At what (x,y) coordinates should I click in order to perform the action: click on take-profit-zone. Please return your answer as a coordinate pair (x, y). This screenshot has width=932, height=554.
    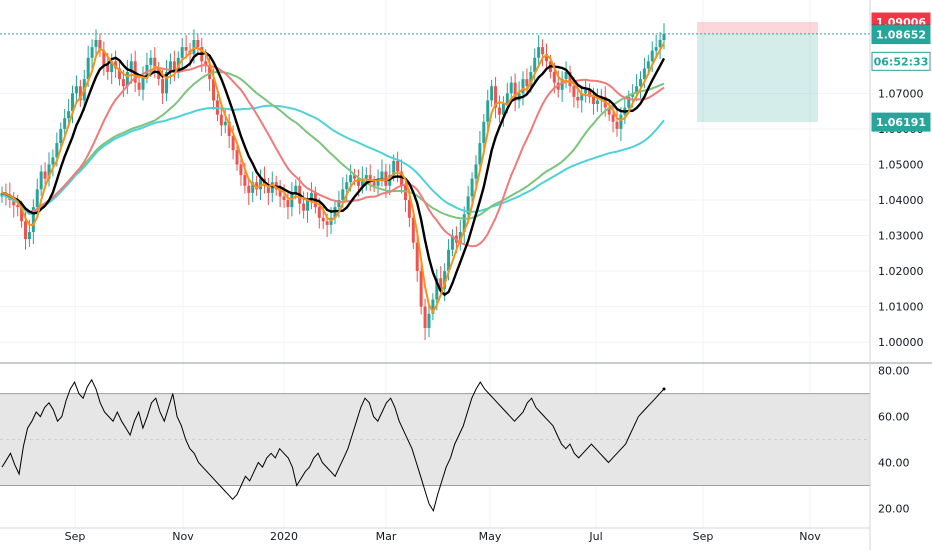
    Looking at the image, I should click on (757, 78).